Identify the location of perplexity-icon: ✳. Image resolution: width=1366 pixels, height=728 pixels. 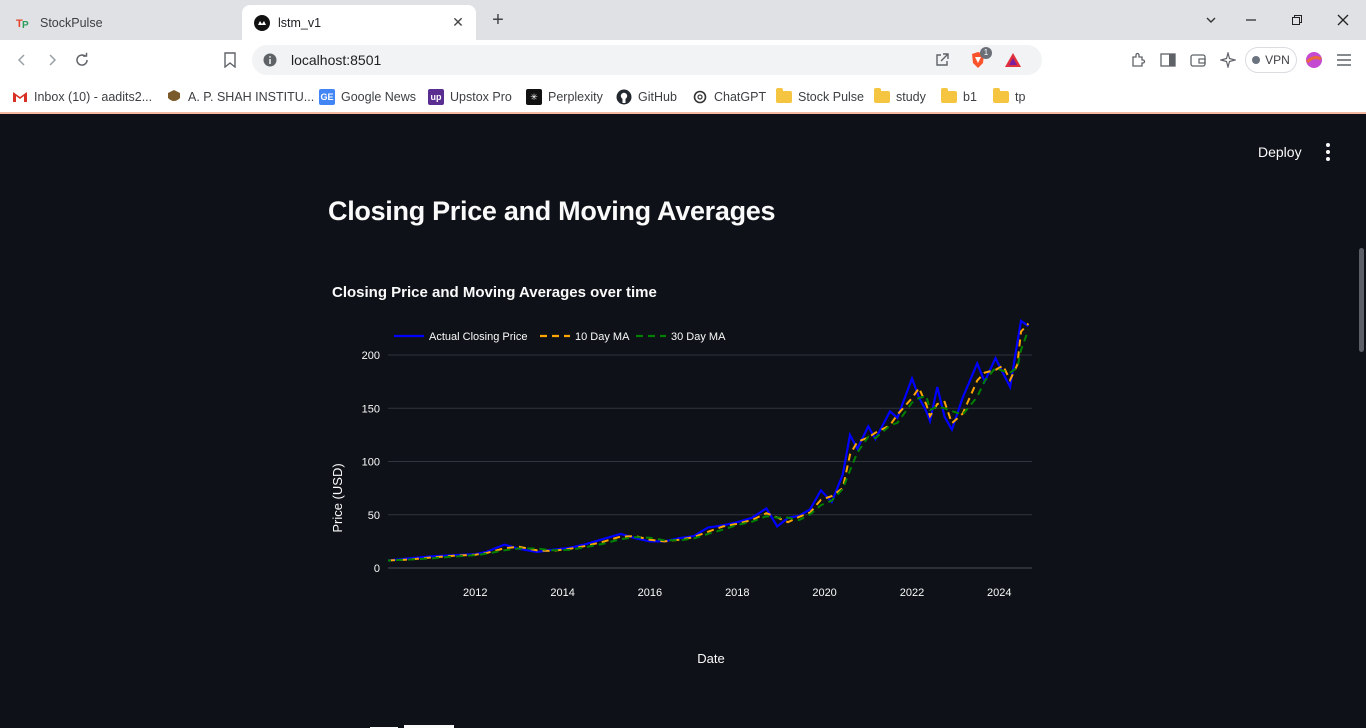
(534, 97).